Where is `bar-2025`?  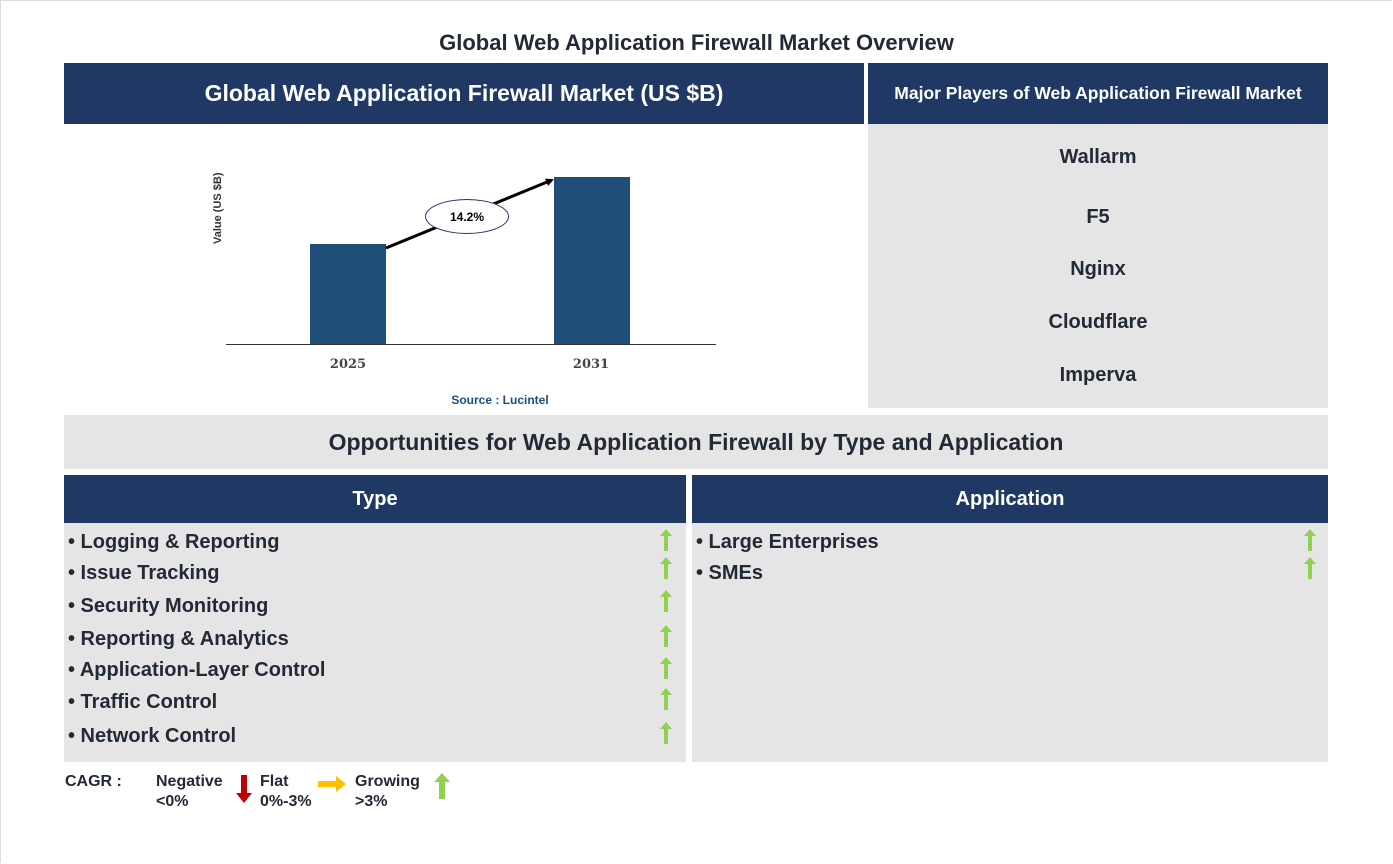 bar-2025 is located at coordinates (348, 294).